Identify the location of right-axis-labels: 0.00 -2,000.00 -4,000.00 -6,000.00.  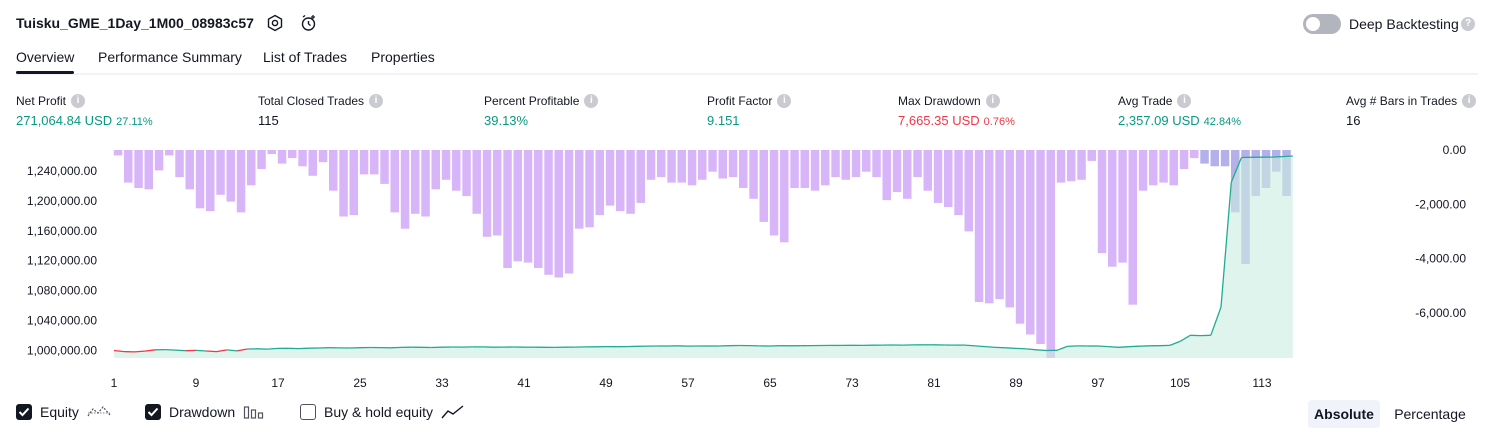
(1440, 231).